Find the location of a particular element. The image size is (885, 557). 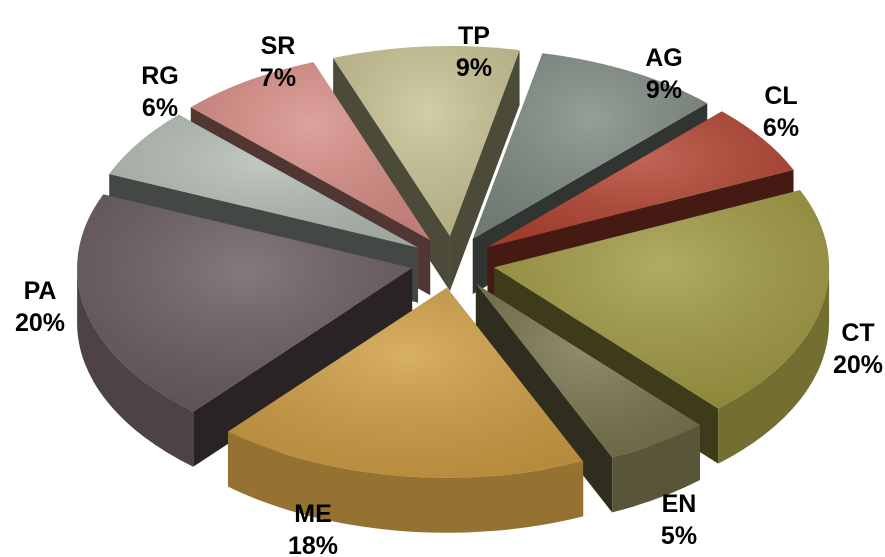

slice-en-sheen is located at coordinates (588, 370).